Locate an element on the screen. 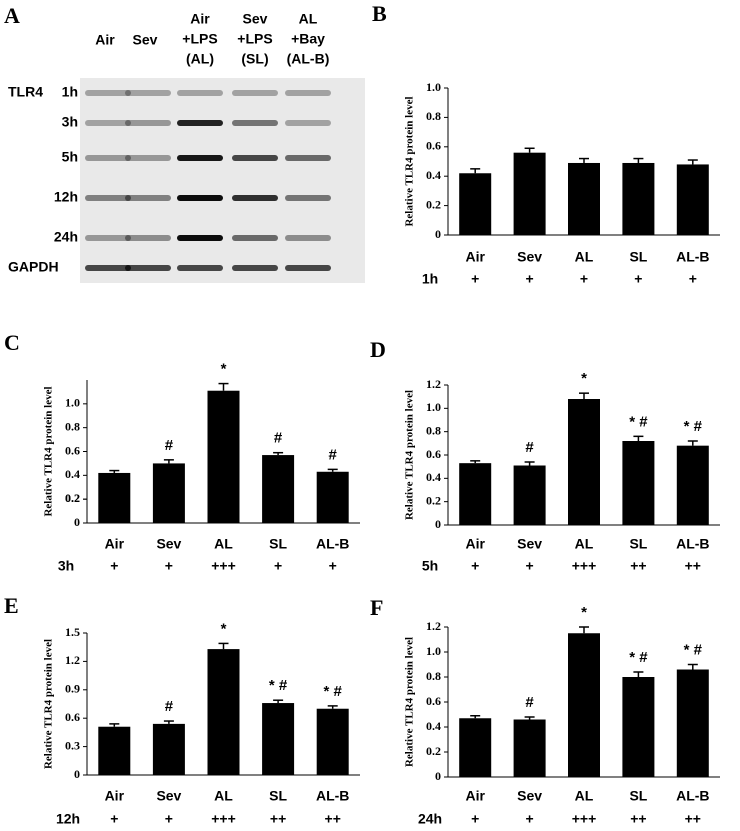  panel-label: E is located at coordinates (11, 605).